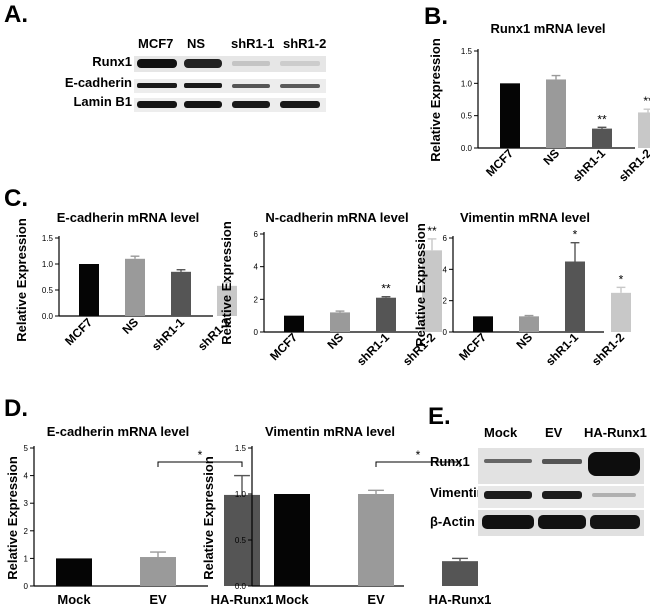 This screenshot has width=650, height=610. Describe the element at coordinates (158, 571) in the screenshot. I see `bar-ev` at that location.